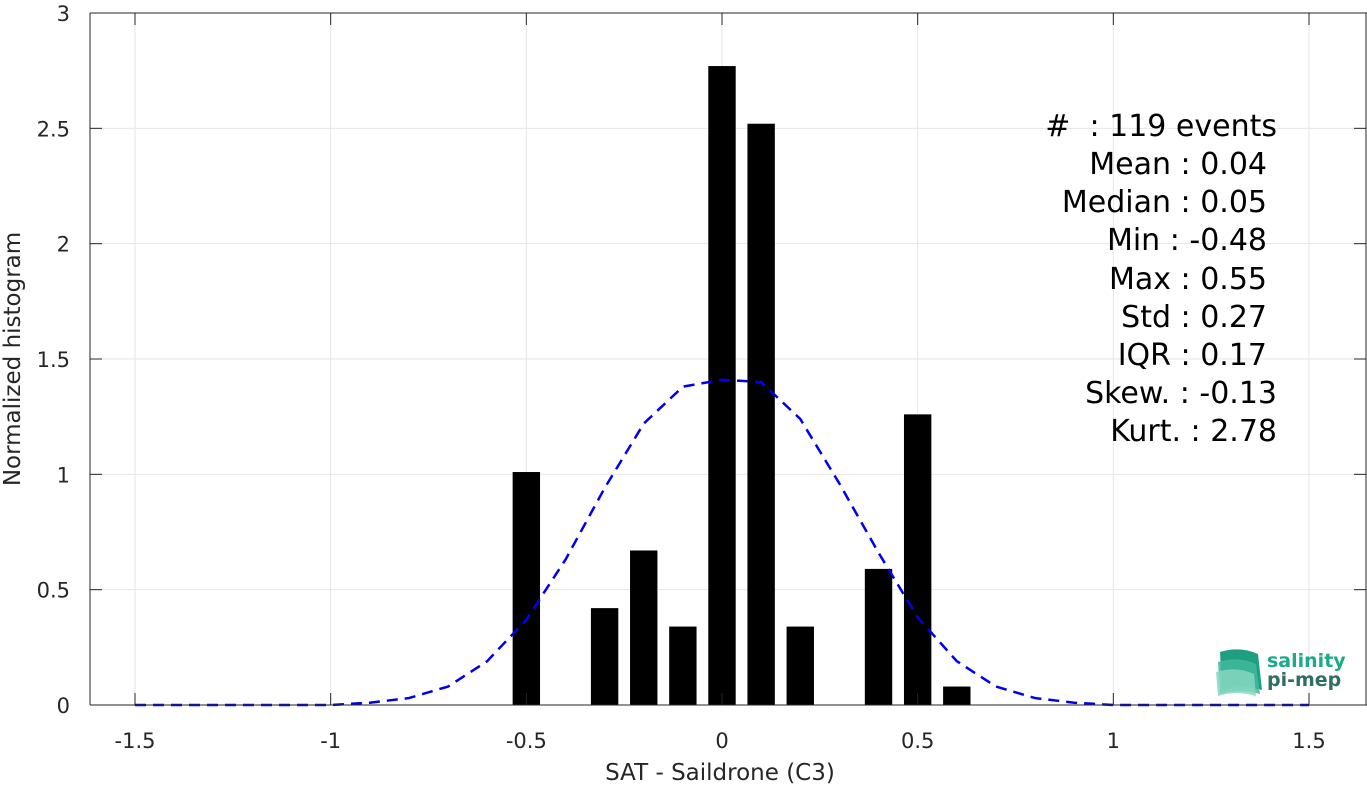 This screenshot has height=785, width=1367. I want to click on stat-mean: Mean : 0.04, so click(1178, 164).